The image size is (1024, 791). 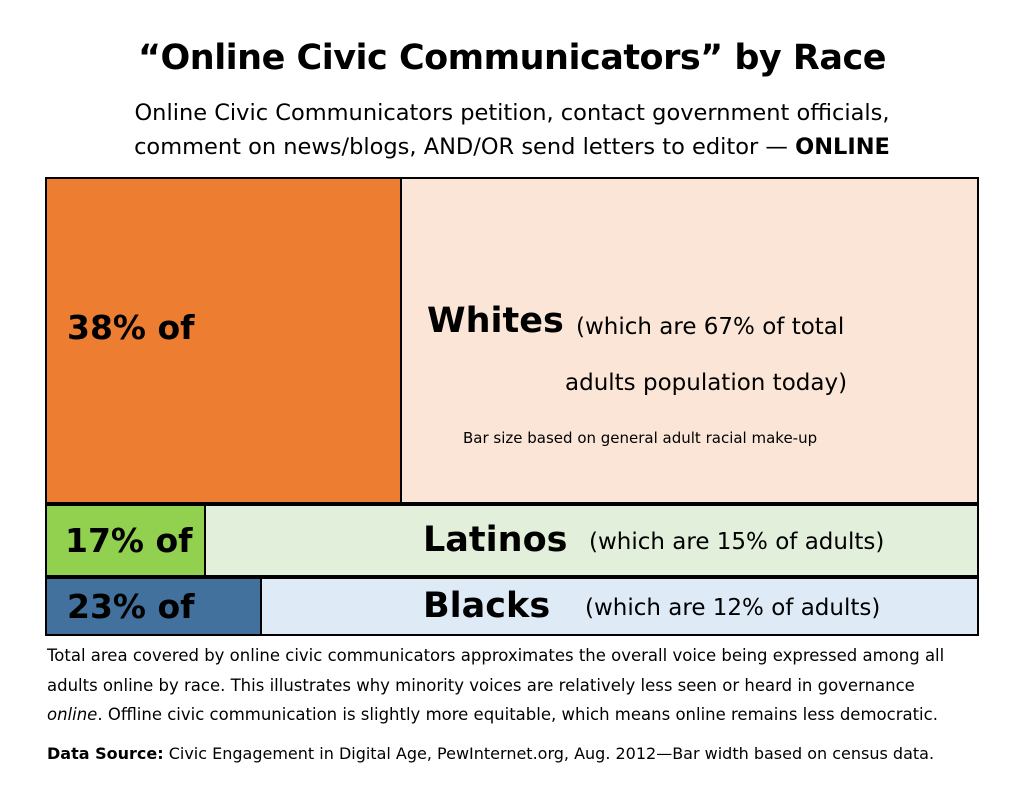 What do you see at coordinates (495, 321) in the screenshot?
I see `whites-category-label: Whites` at bounding box center [495, 321].